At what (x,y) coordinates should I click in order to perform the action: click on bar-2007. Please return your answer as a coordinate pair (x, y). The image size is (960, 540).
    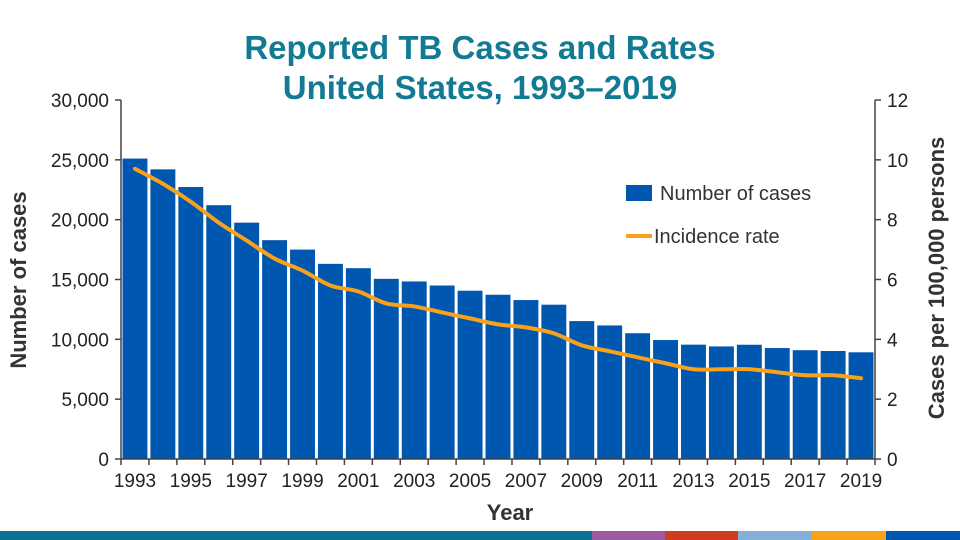
    Looking at the image, I should click on (526, 379).